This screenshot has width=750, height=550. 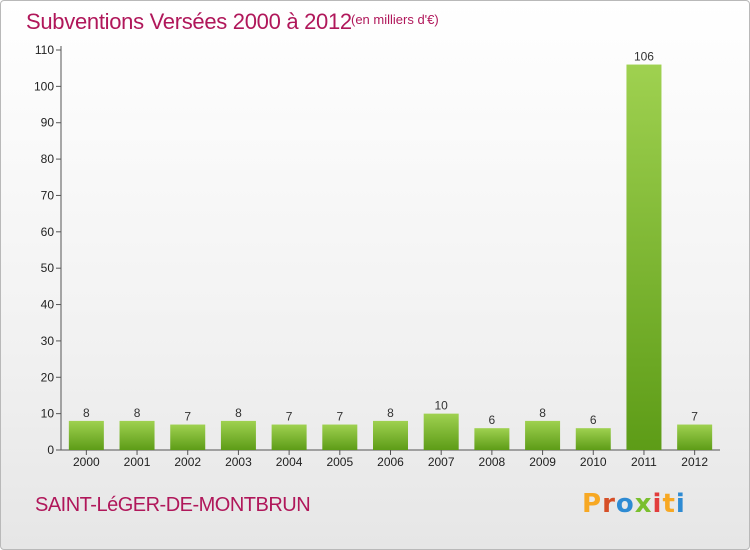 I want to click on x-tick-label-2011: 2011, so click(x=644, y=462).